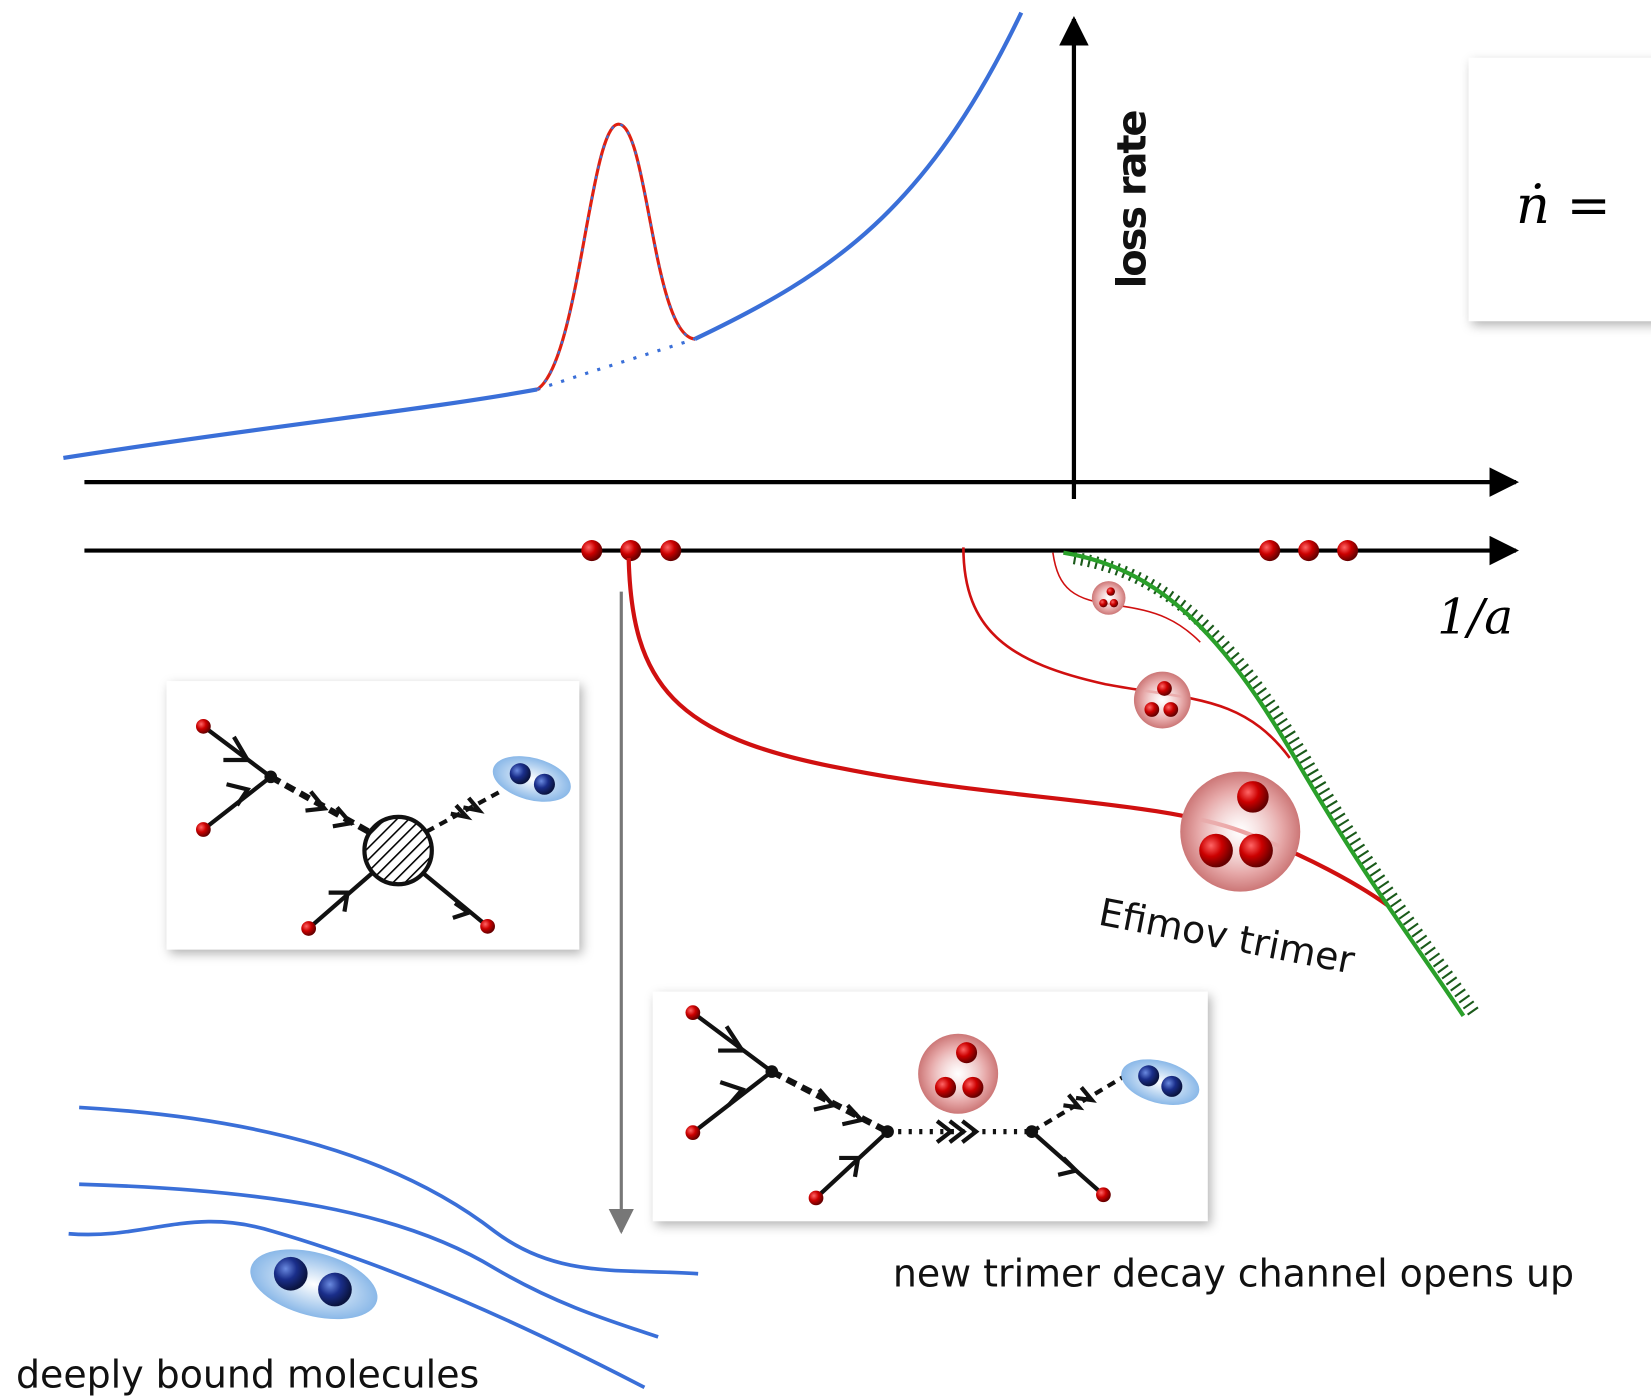  Describe the element at coordinates (1233, 1273) in the screenshot. I see `channel-label: new trimer decay channel opens up` at that location.